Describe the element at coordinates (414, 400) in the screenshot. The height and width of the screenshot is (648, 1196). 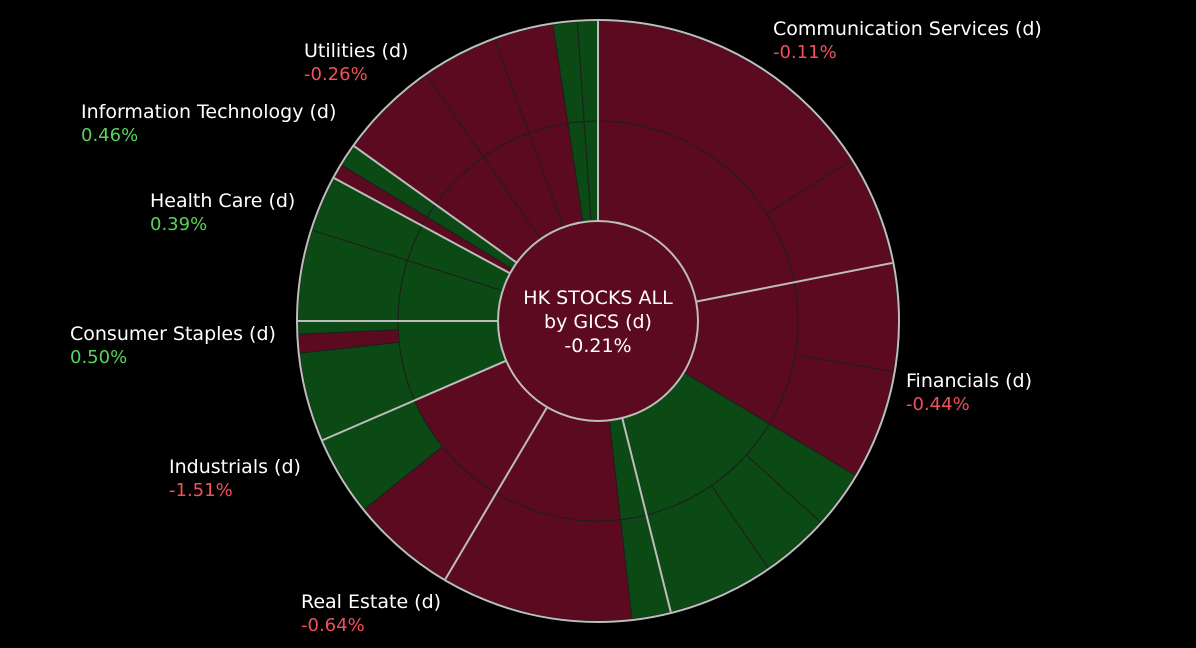
I see `consumer-staples-sector-border` at that location.